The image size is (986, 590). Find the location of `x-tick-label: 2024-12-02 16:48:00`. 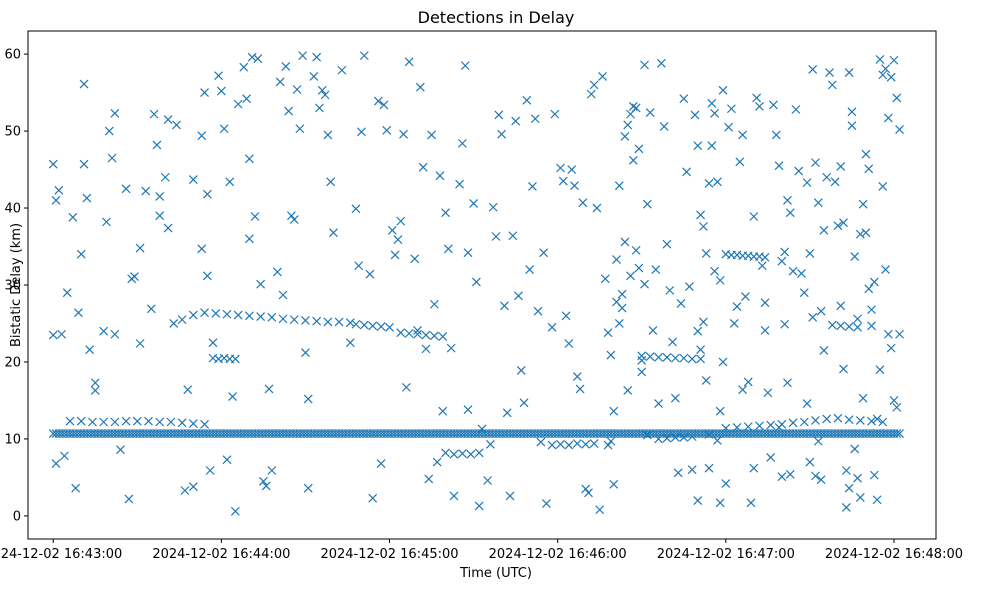

x-tick-label: 2024-12-02 16:48:00 is located at coordinates (894, 554).